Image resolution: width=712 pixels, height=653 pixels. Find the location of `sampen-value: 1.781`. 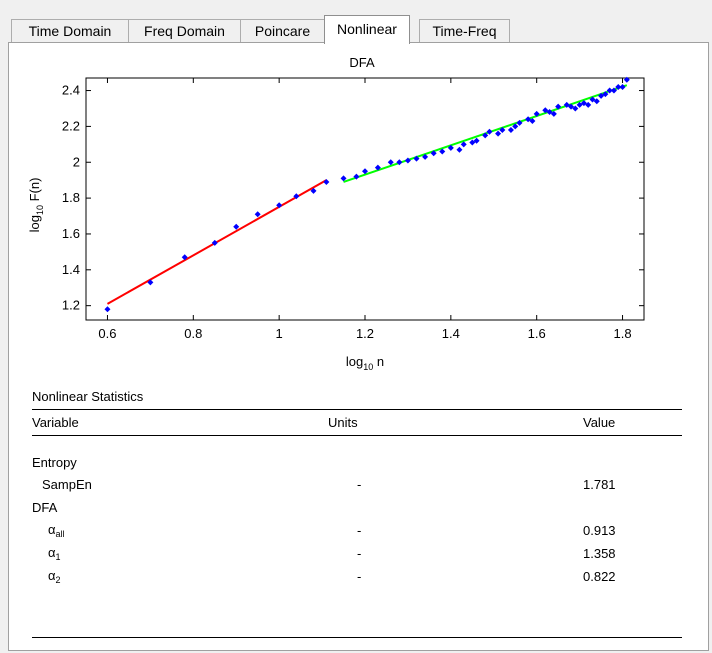

sampen-value: 1.781 is located at coordinates (599, 484).